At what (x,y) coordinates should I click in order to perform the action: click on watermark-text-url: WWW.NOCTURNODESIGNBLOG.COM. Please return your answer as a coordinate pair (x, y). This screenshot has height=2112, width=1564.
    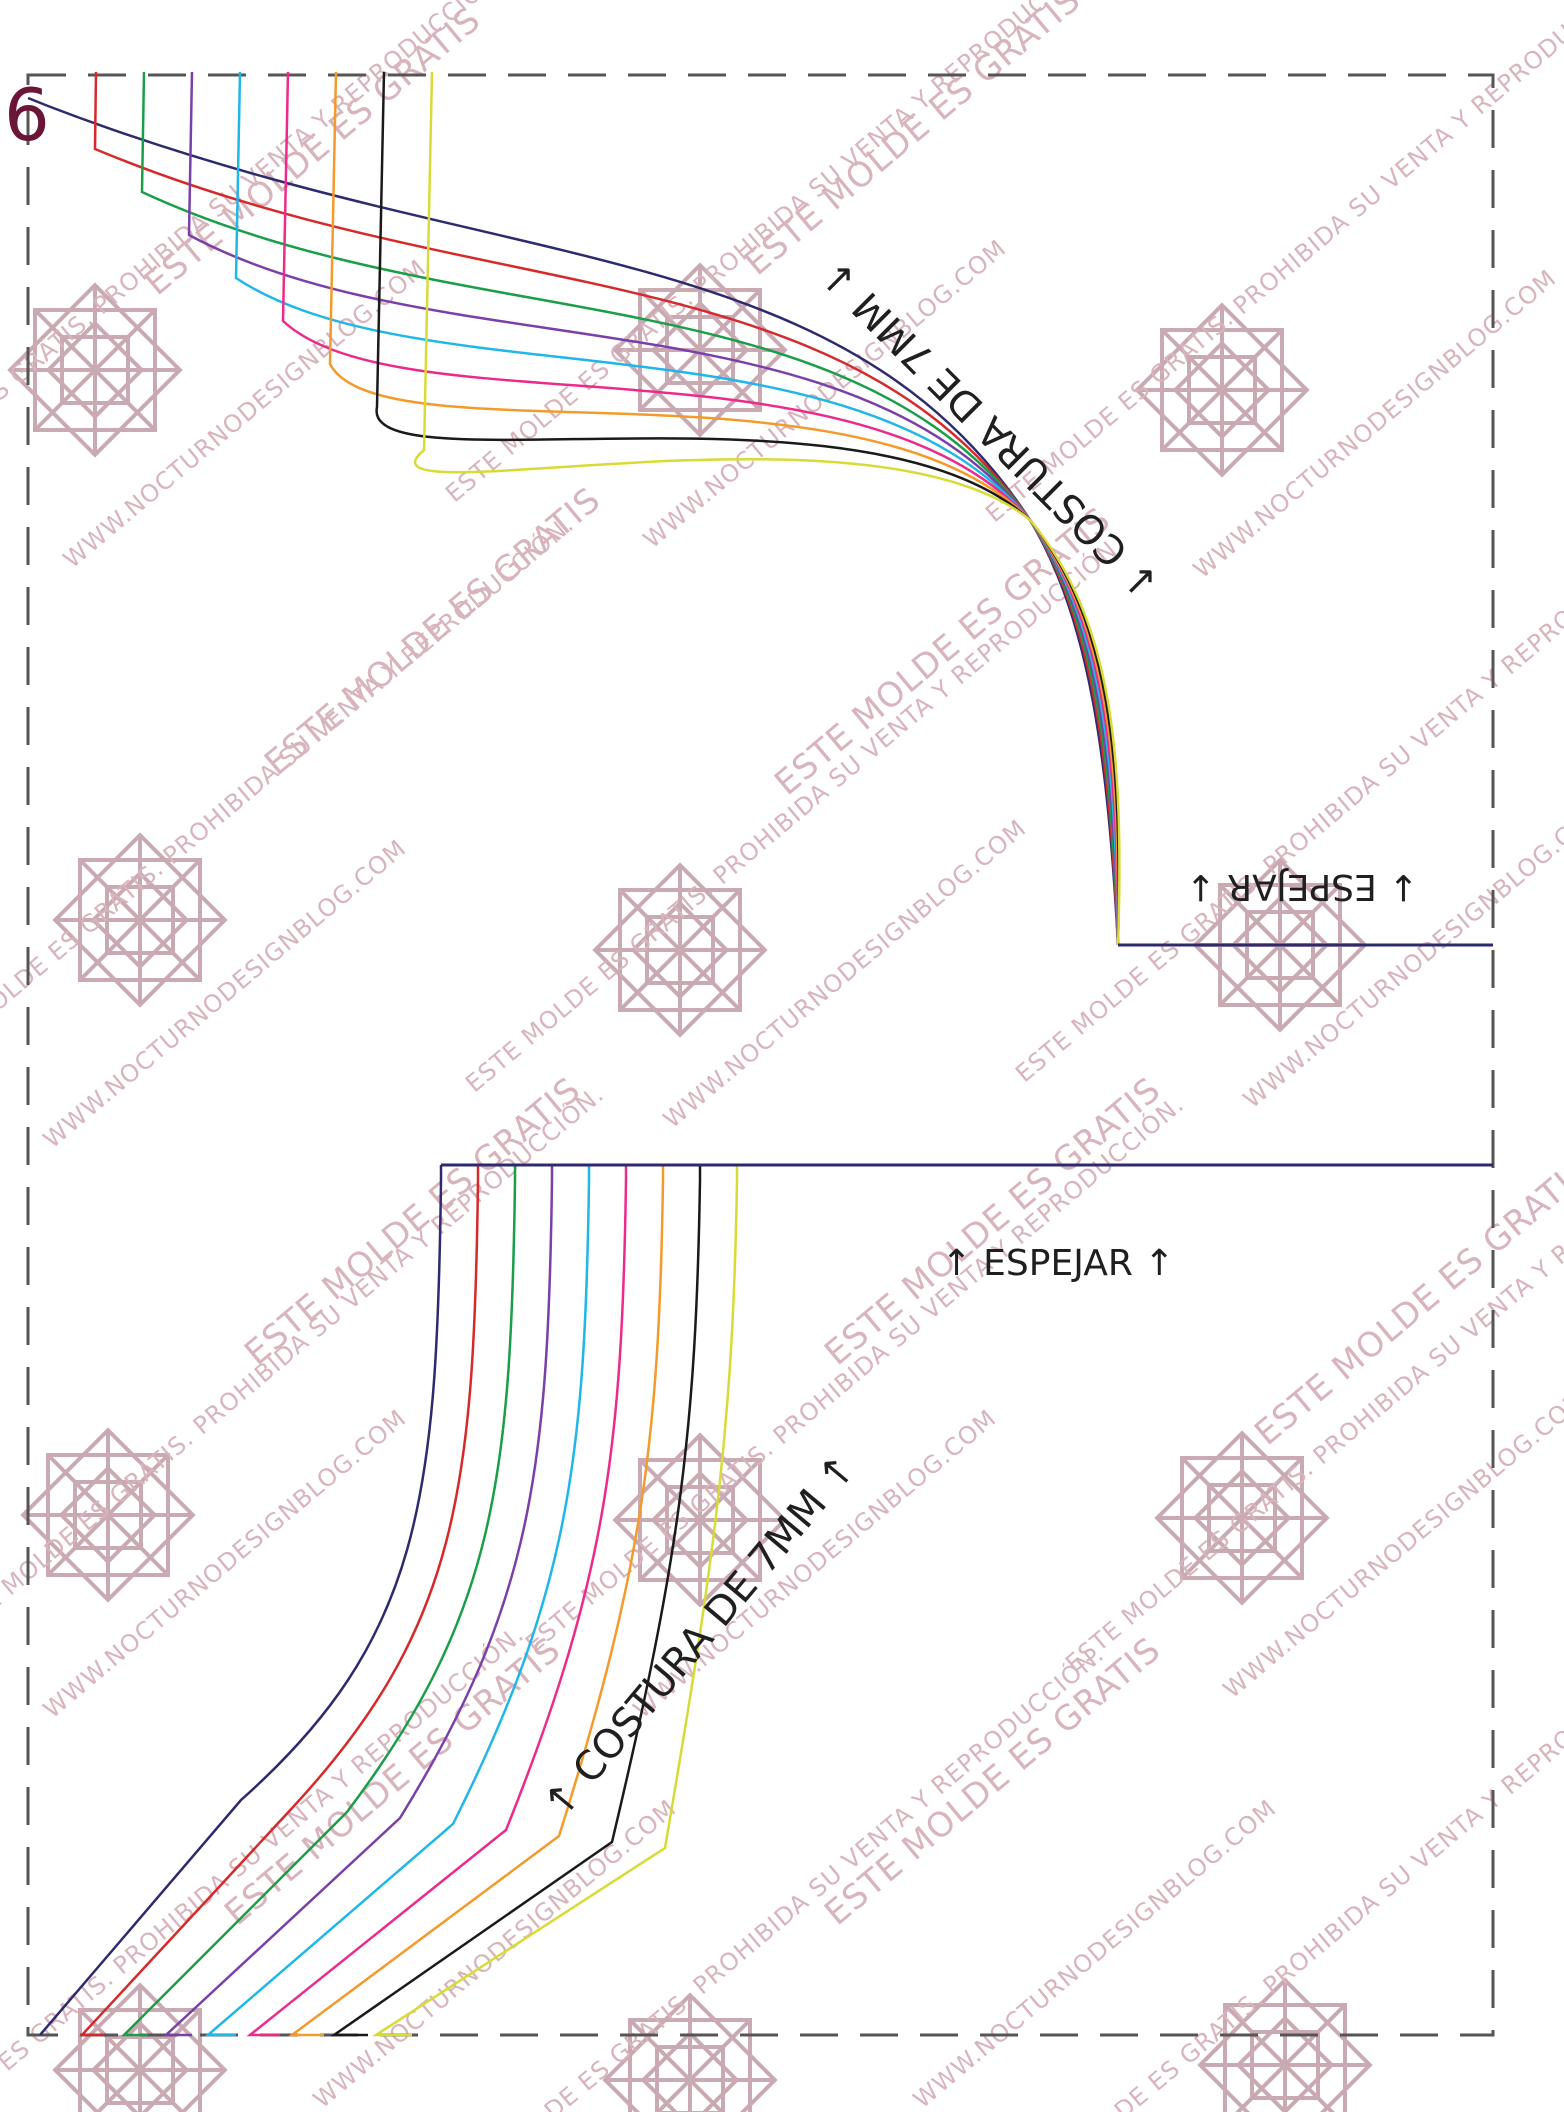
    Looking at the image, I should click on (225, 1564).